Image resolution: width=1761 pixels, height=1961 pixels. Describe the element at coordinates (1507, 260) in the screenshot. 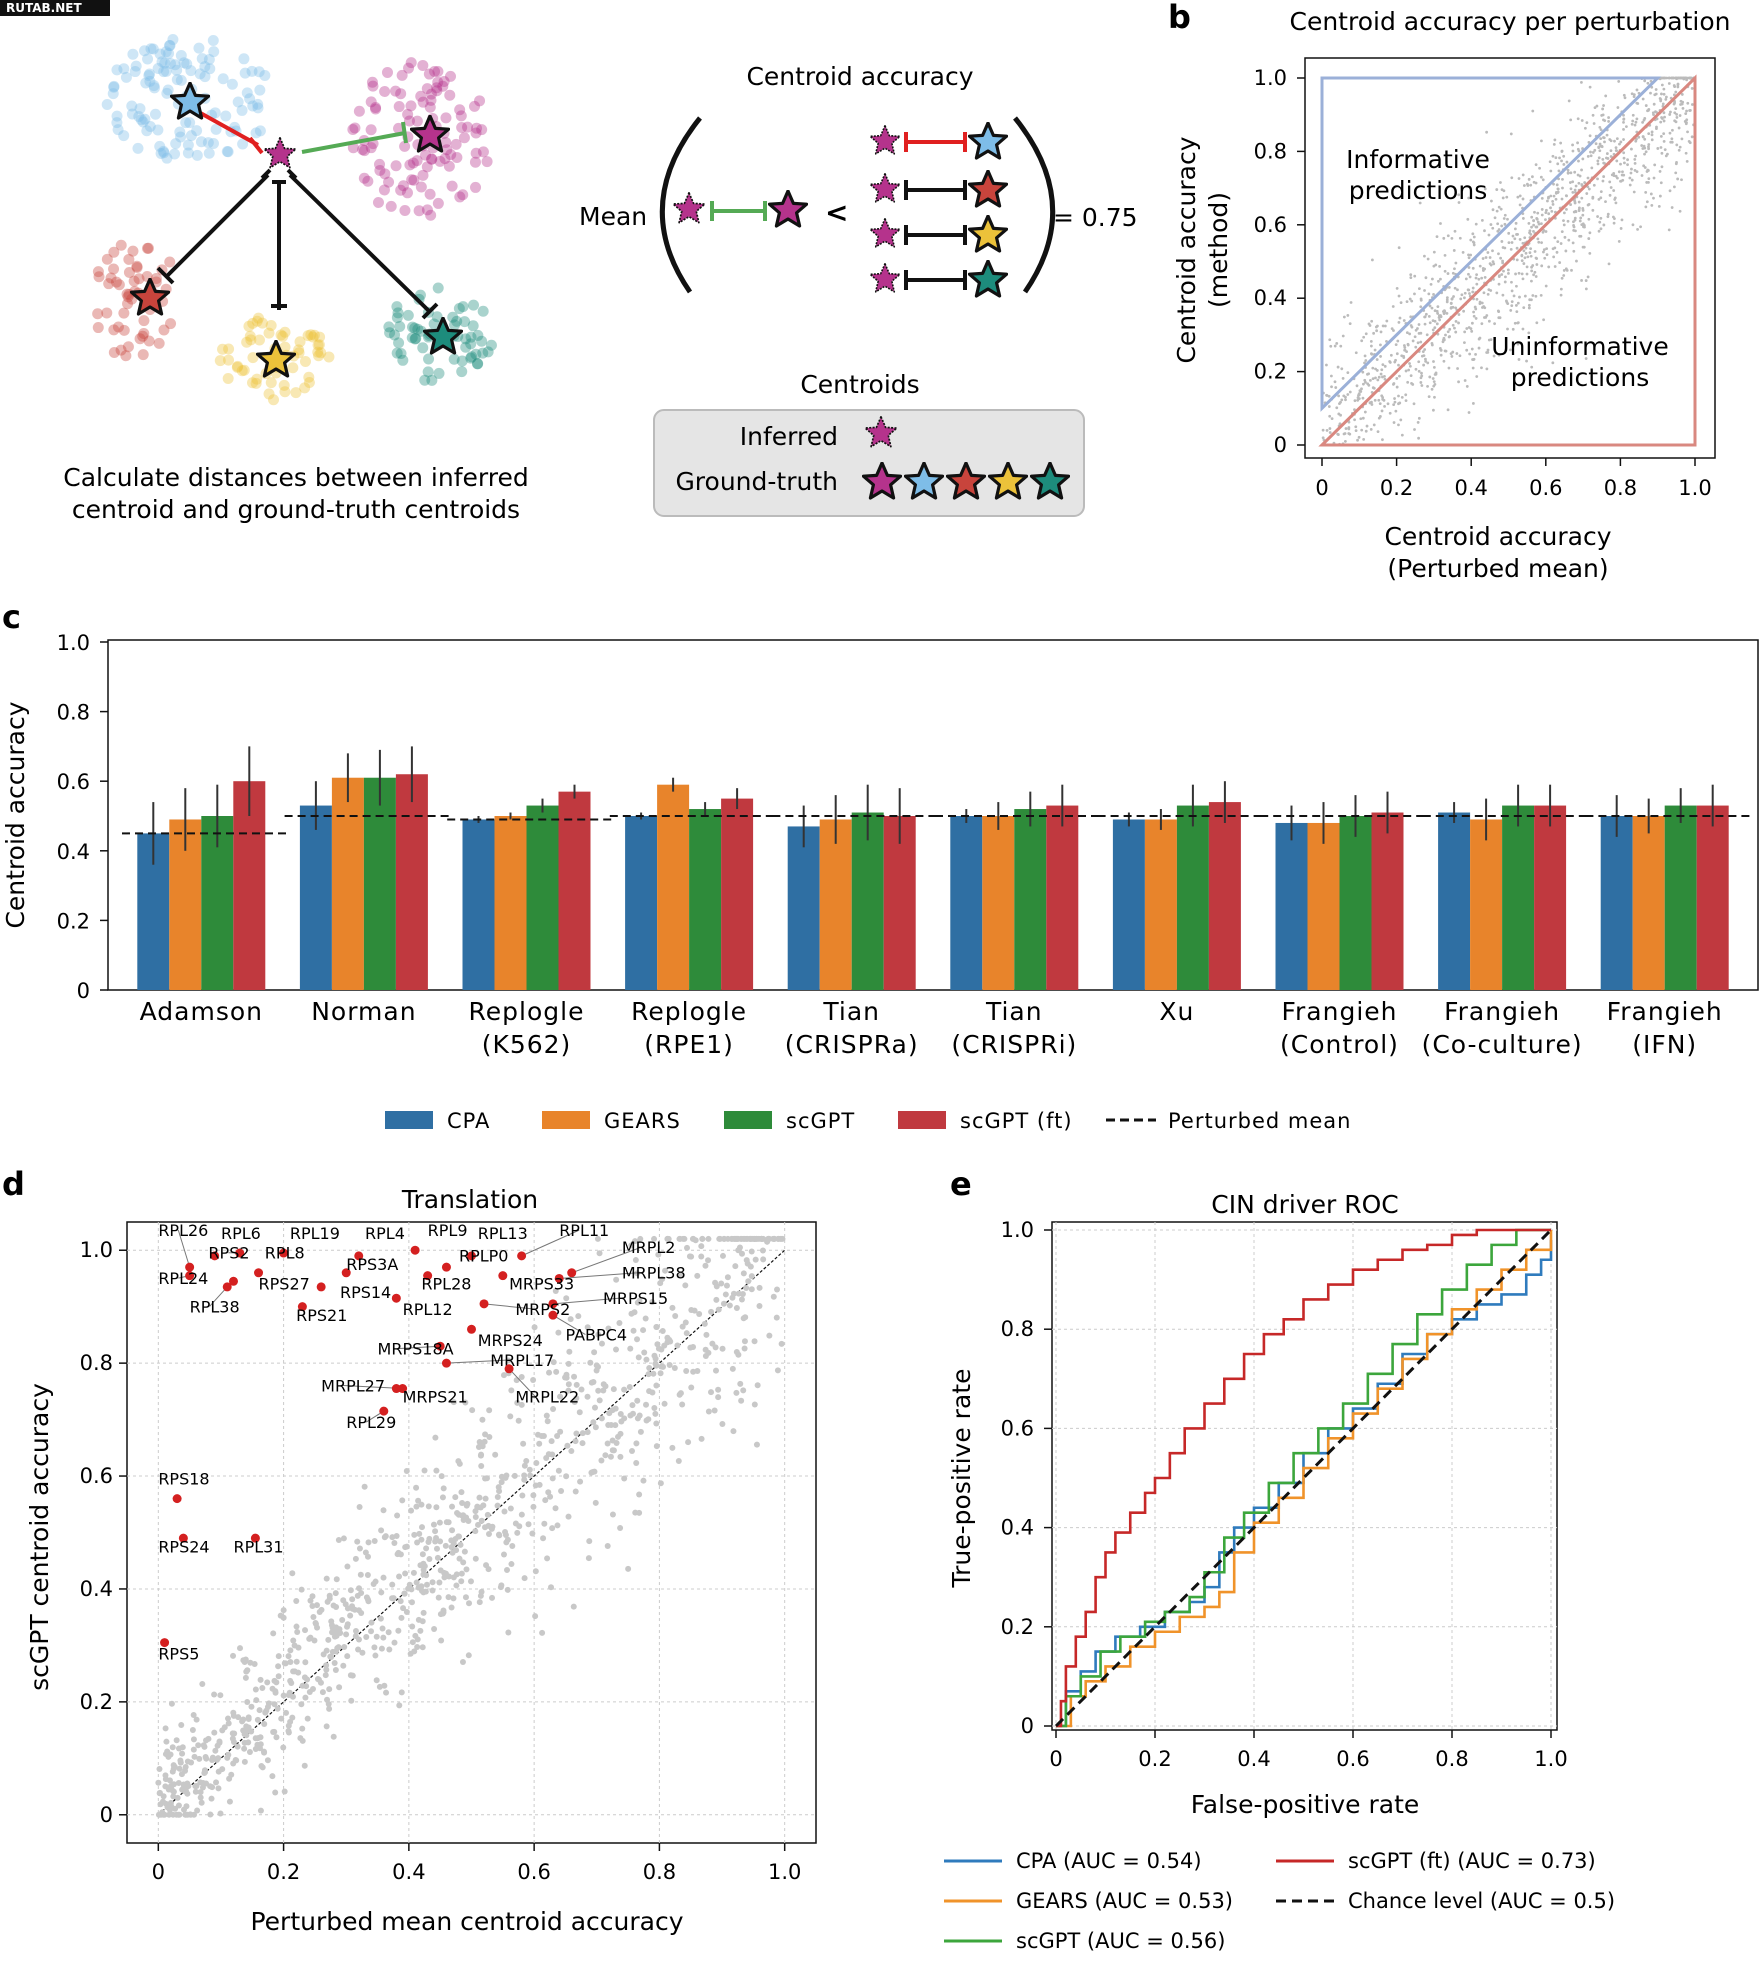

I see `panel-b-regions` at that location.